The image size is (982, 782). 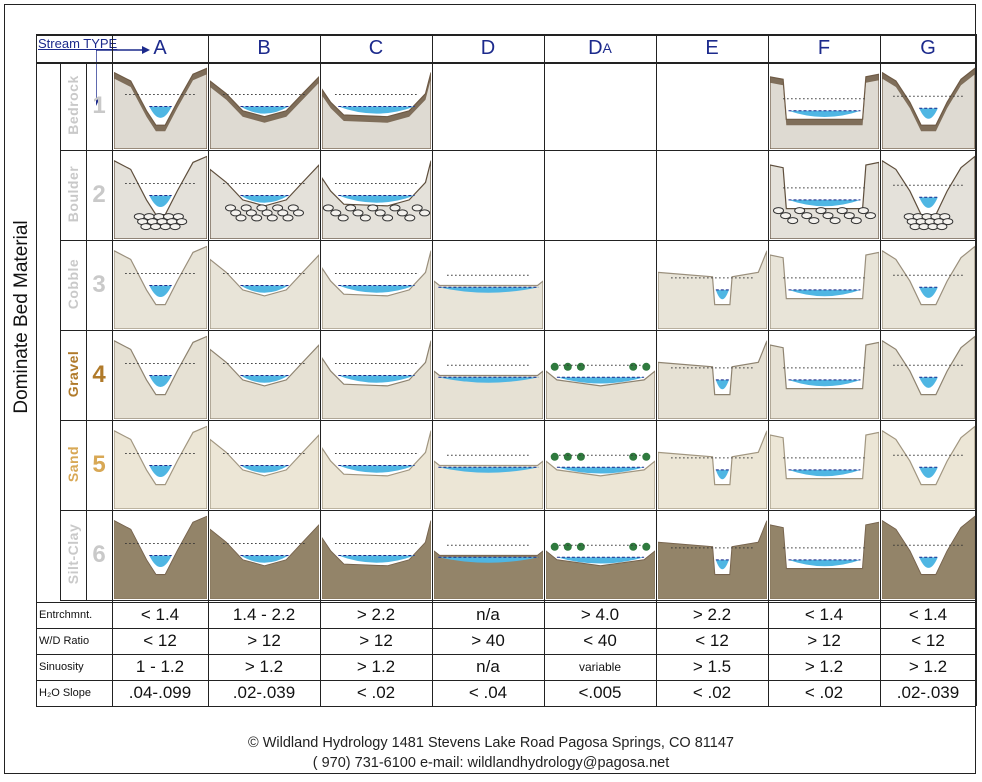 What do you see at coordinates (99, 105) in the screenshot?
I see `material-number-1: 1` at bounding box center [99, 105].